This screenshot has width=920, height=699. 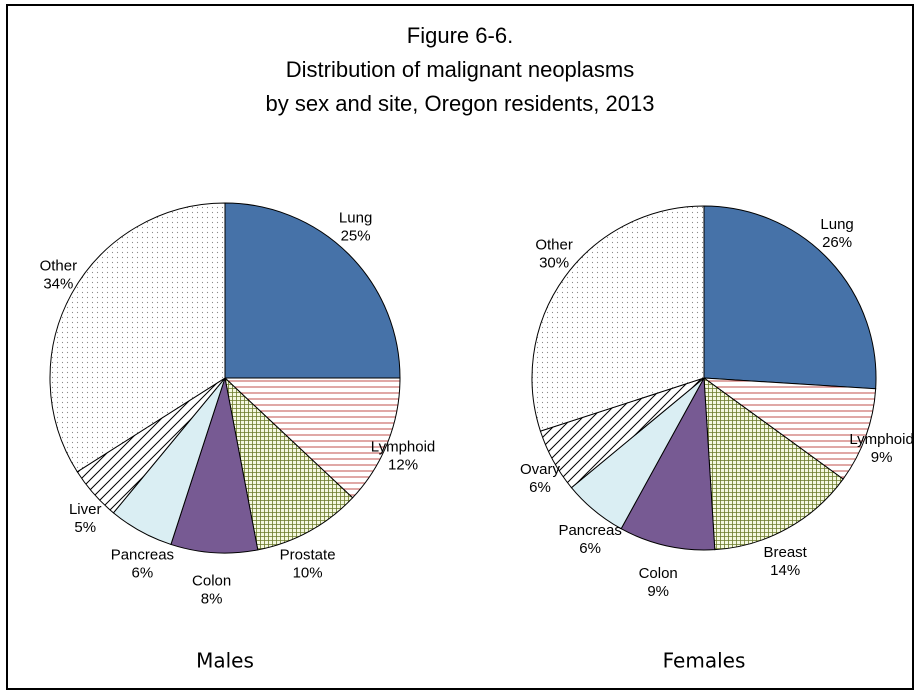 What do you see at coordinates (554, 263) in the screenshot?
I see `slice-value-label: 30%` at bounding box center [554, 263].